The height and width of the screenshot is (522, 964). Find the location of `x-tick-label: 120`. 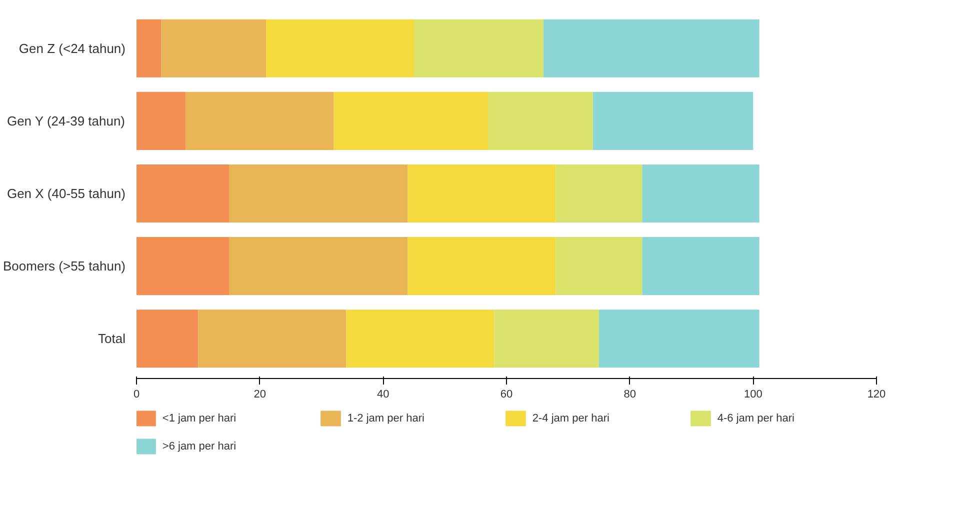

x-tick-label: 120 is located at coordinates (876, 394).